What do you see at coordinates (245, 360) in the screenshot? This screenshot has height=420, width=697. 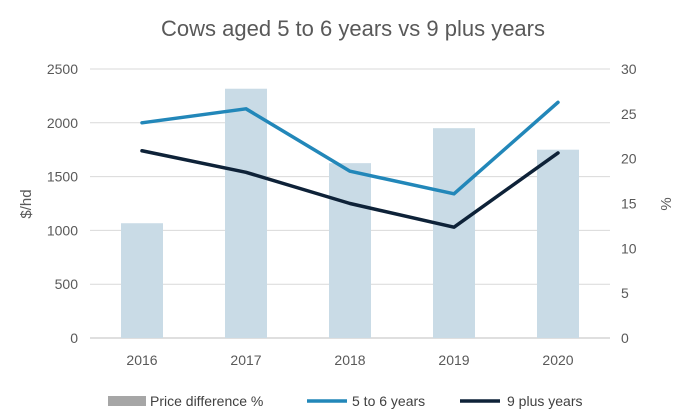 I see `x-tick-label: 2017` at bounding box center [245, 360].